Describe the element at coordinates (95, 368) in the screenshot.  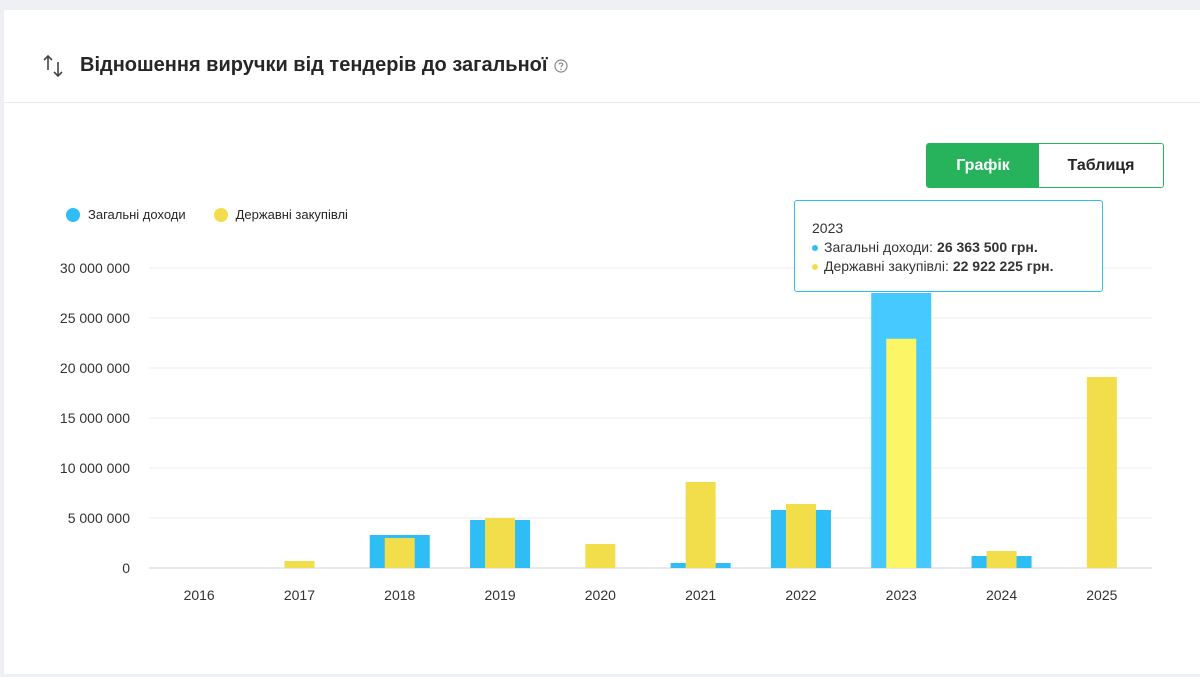
I see `y-tick-label: 20 000 000` at that location.